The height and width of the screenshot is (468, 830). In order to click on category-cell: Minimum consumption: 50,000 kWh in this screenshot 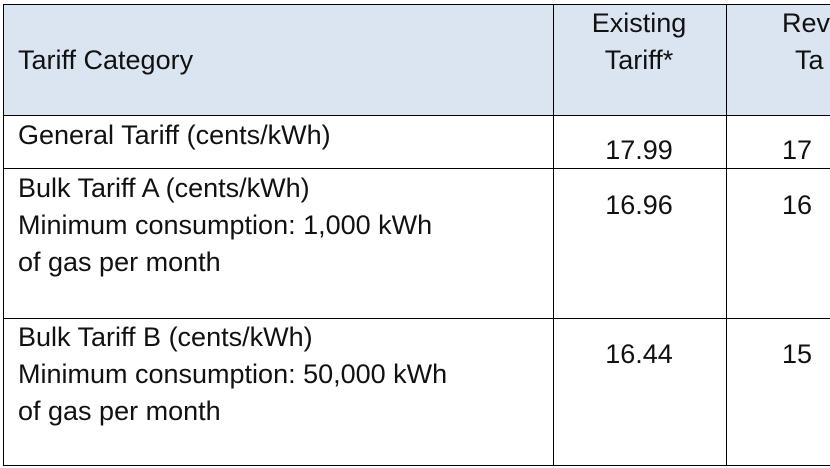, I will do `click(233, 374)`.